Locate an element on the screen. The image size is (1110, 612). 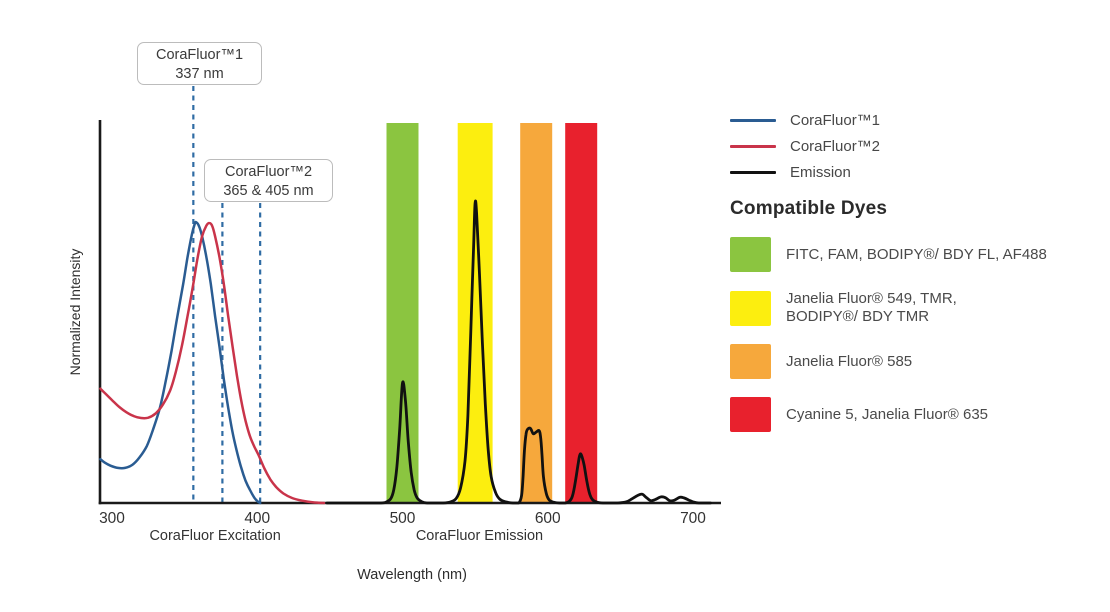
x-axis-title: Wavelength (nm) is located at coordinates (412, 575).